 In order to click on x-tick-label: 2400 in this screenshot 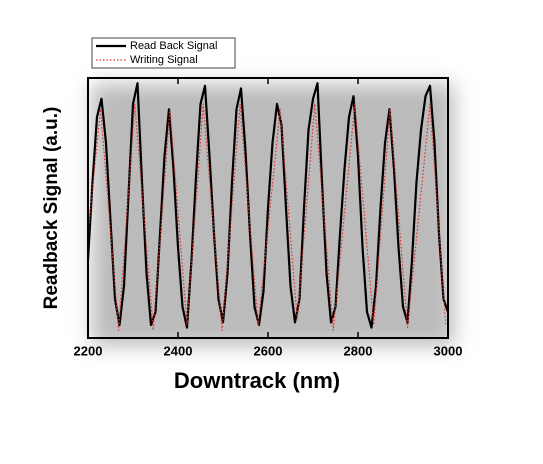, I will do `click(178, 350)`.